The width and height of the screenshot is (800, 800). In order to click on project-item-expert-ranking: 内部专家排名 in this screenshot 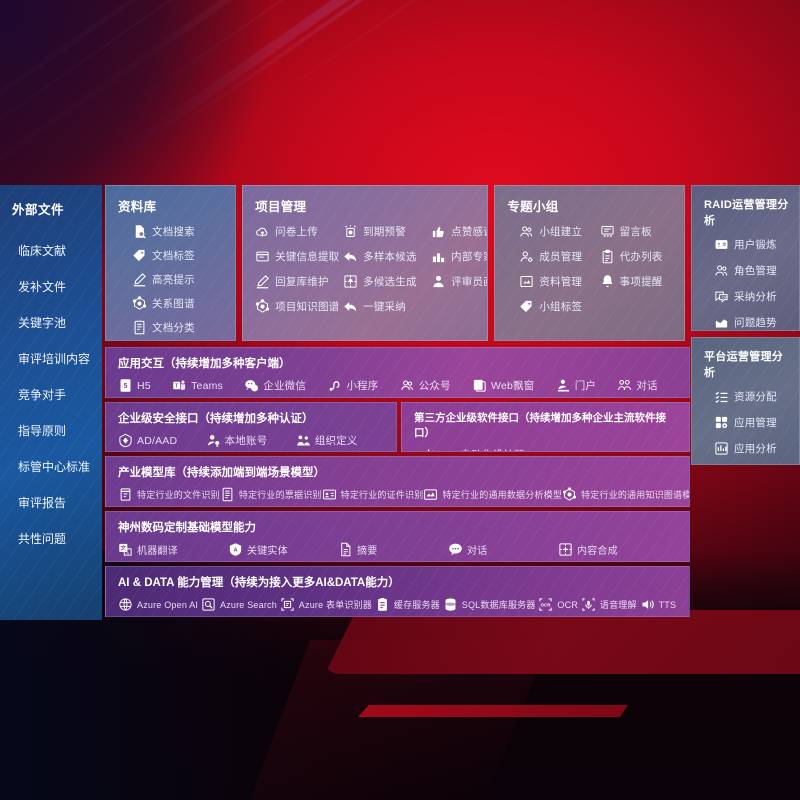, I will do `click(459, 256)`.